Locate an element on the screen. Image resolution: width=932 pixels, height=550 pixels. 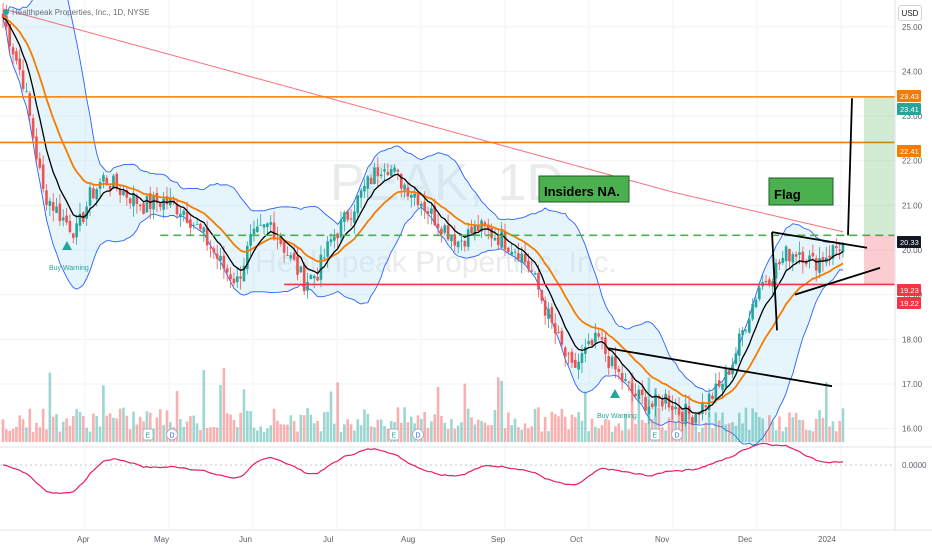
event-marker is located at coordinates (148, 434).